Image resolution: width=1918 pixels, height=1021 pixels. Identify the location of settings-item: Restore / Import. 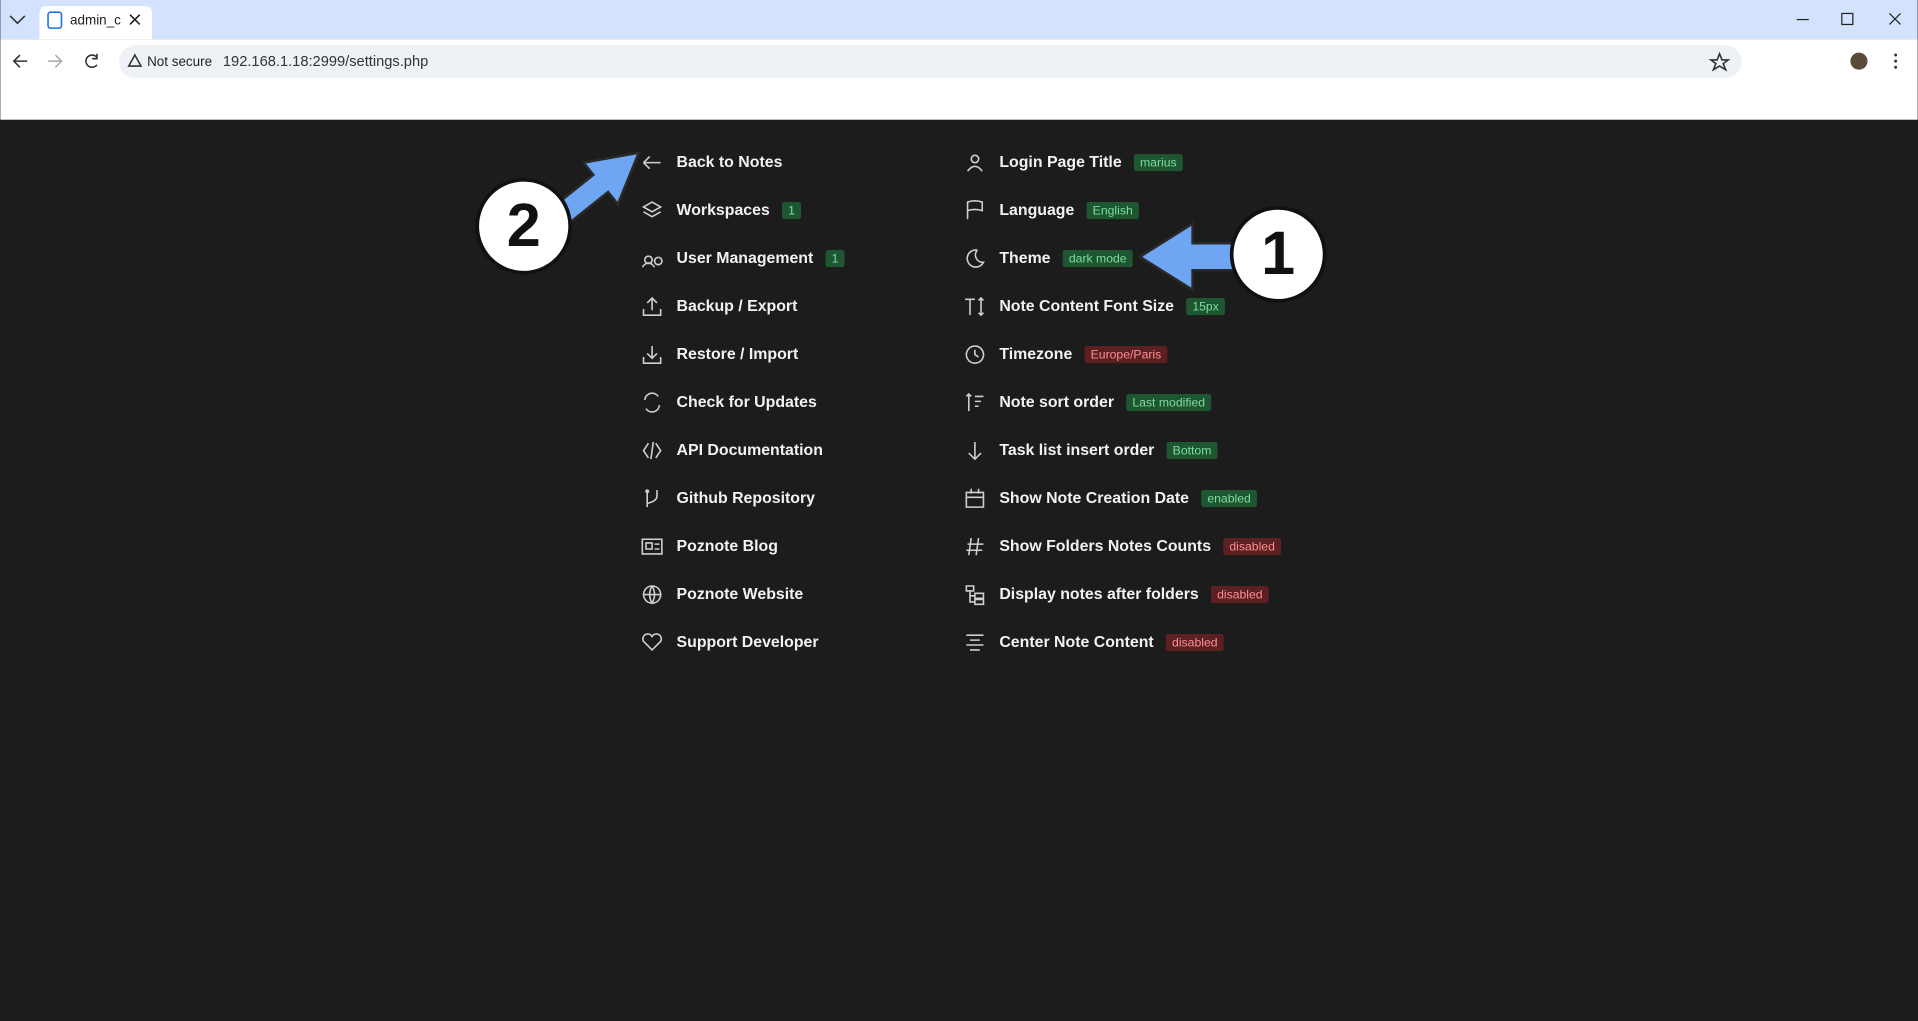
(720, 355).